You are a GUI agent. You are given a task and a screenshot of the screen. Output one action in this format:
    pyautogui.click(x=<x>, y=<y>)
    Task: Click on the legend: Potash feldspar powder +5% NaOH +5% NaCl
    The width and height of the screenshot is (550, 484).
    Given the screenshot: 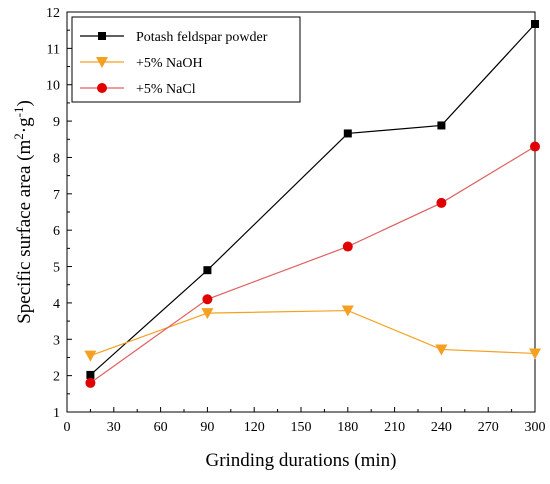 What is the action you would take?
    pyautogui.click(x=186, y=59)
    